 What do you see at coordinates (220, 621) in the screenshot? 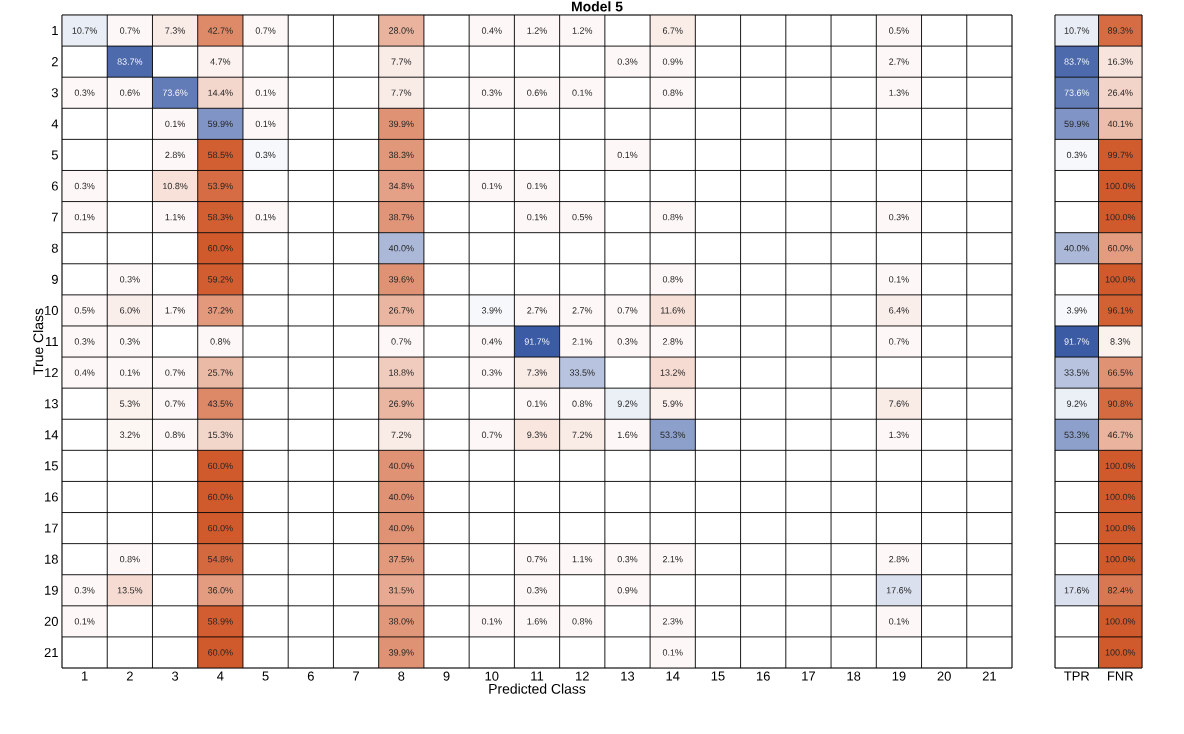
I see `data-label: 58.9%` at bounding box center [220, 621].